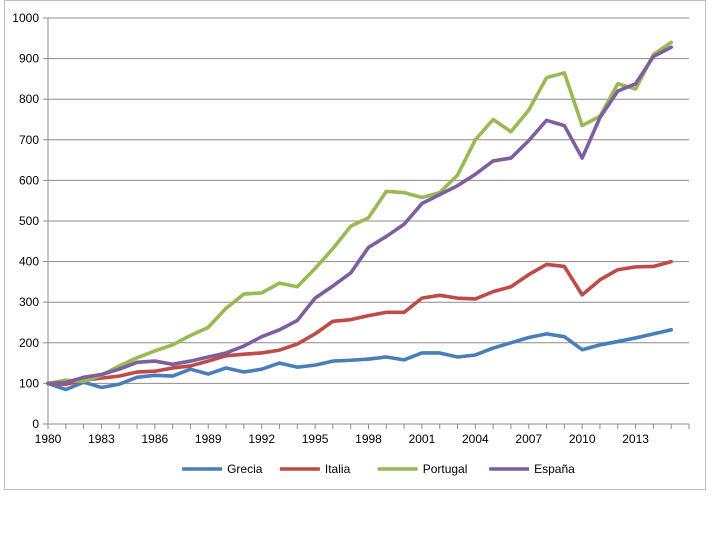 The image size is (720, 540). Describe the element at coordinates (475, 439) in the screenshot. I see `x-tick-label: 2004` at that location.